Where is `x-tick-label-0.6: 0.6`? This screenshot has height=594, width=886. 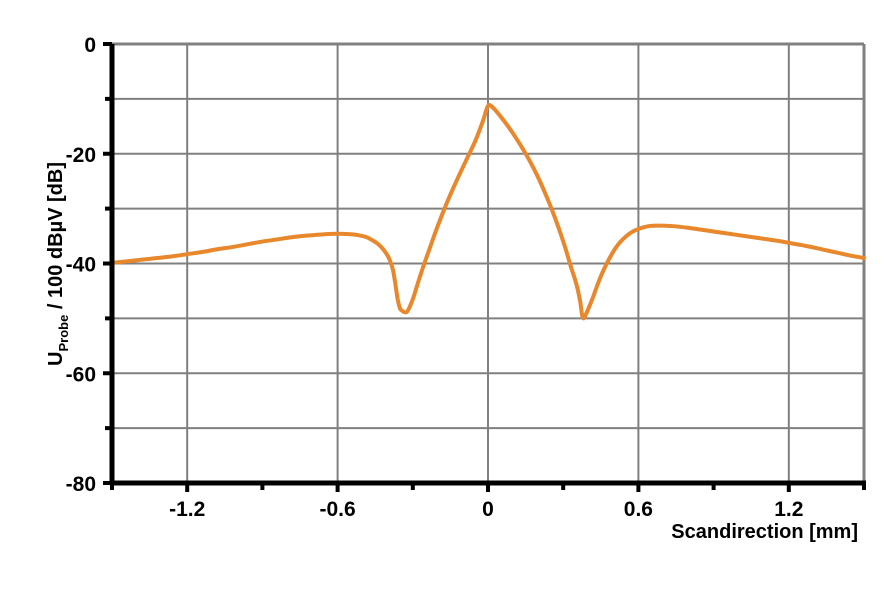
x-tick-label-0.6: 0.6 is located at coordinates (638, 509).